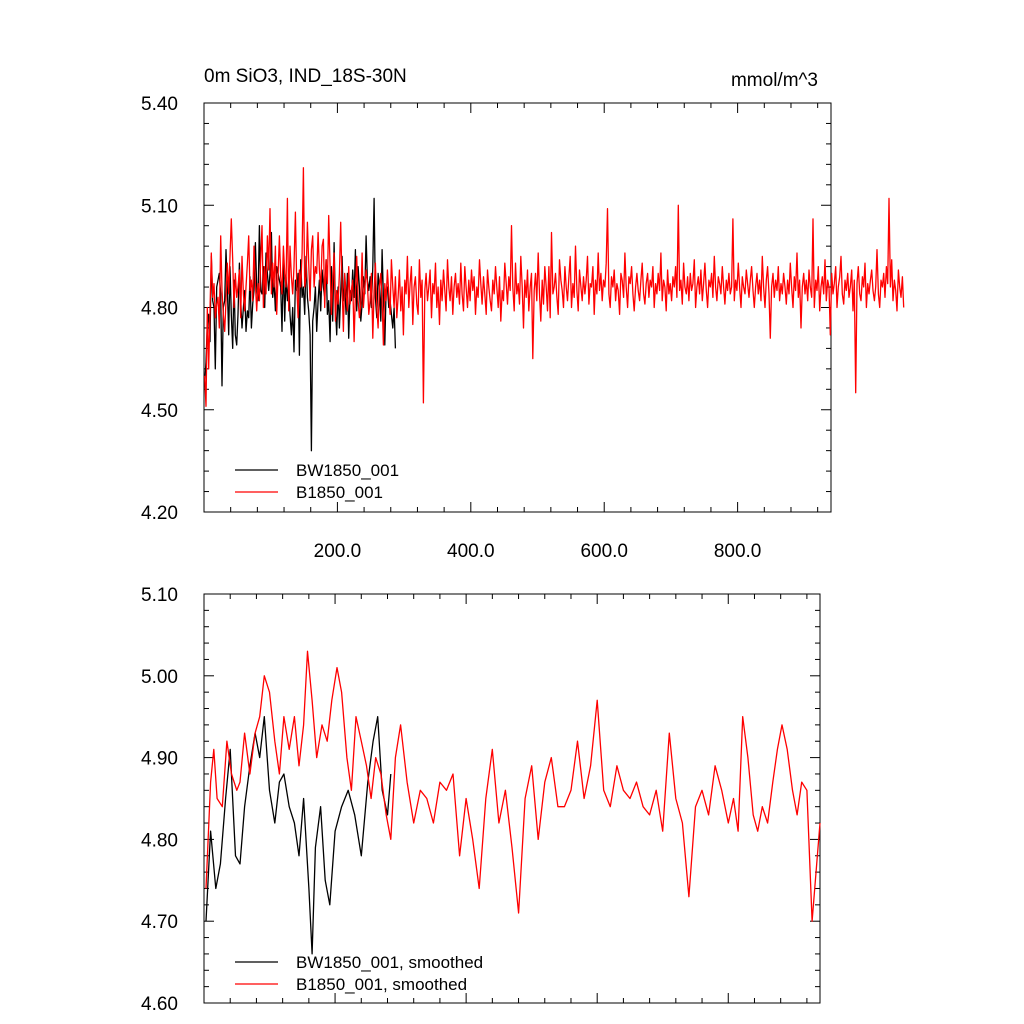 The width and height of the screenshot is (1024, 1024). What do you see at coordinates (338, 551) in the screenshot?
I see `x-tick-label: 200.0` at bounding box center [338, 551].